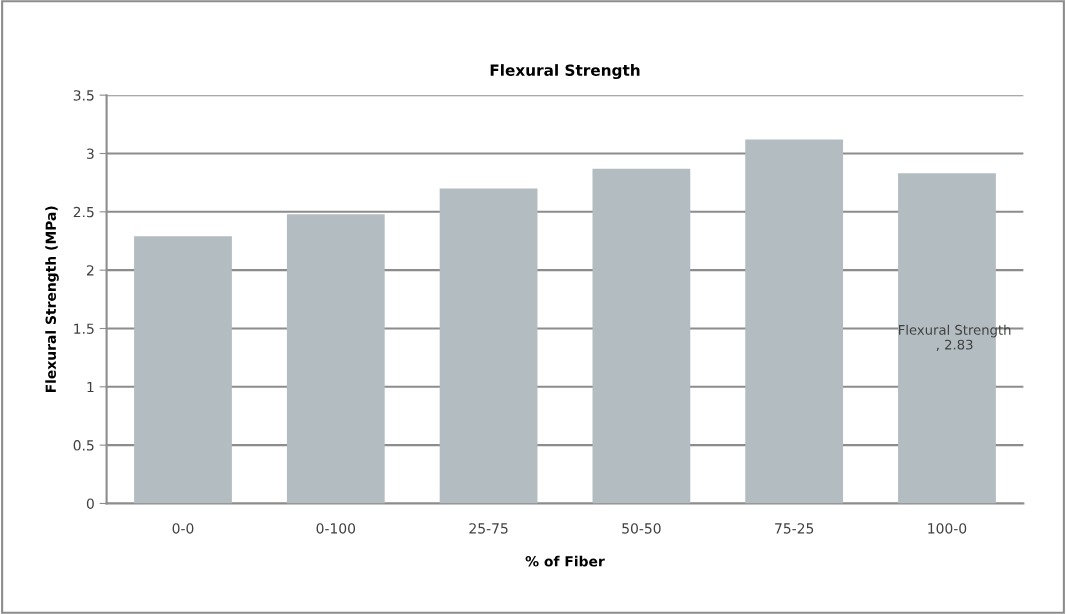  What do you see at coordinates (90, 153) in the screenshot?
I see `y-tick-label: 3` at bounding box center [90, 153].